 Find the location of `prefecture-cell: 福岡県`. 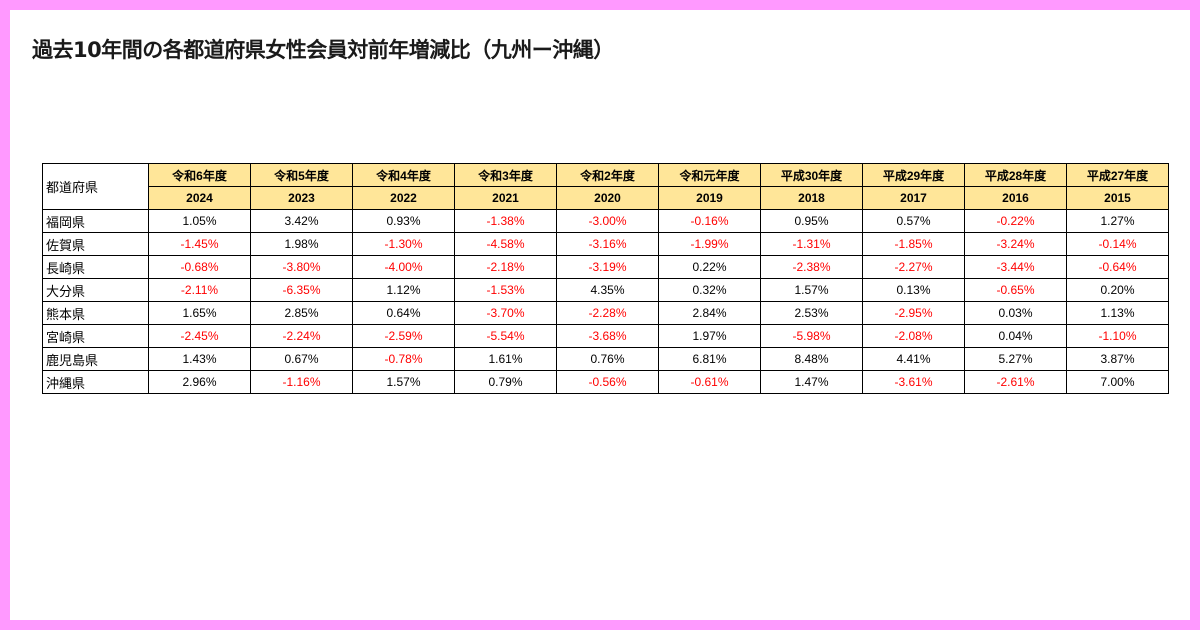

prefecture-cell: 福岡県 is located at coordinates (95, 221).